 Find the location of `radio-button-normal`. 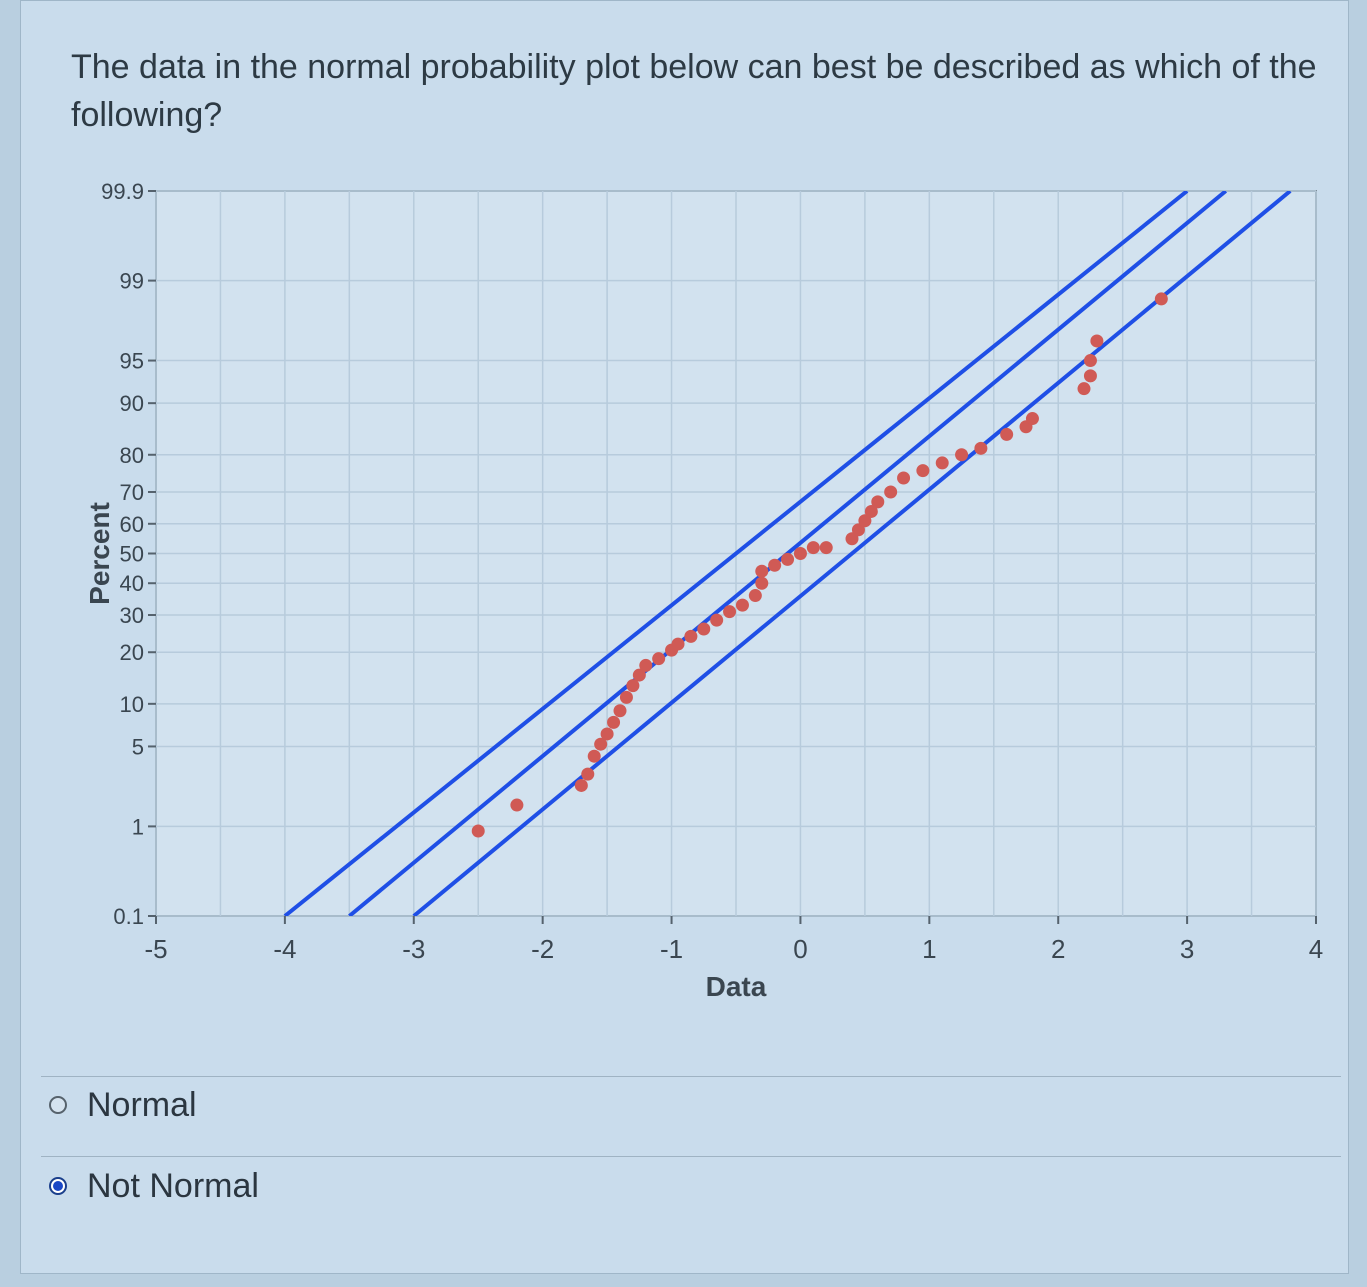

radio-button-normal is located at coordinates (58, 1105).